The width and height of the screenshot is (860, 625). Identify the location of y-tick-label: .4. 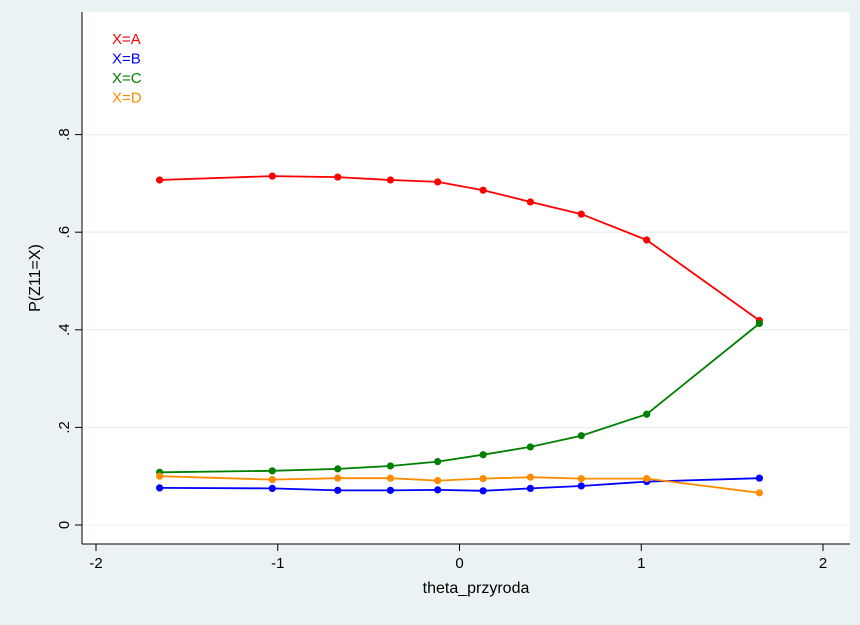
(64, 330).